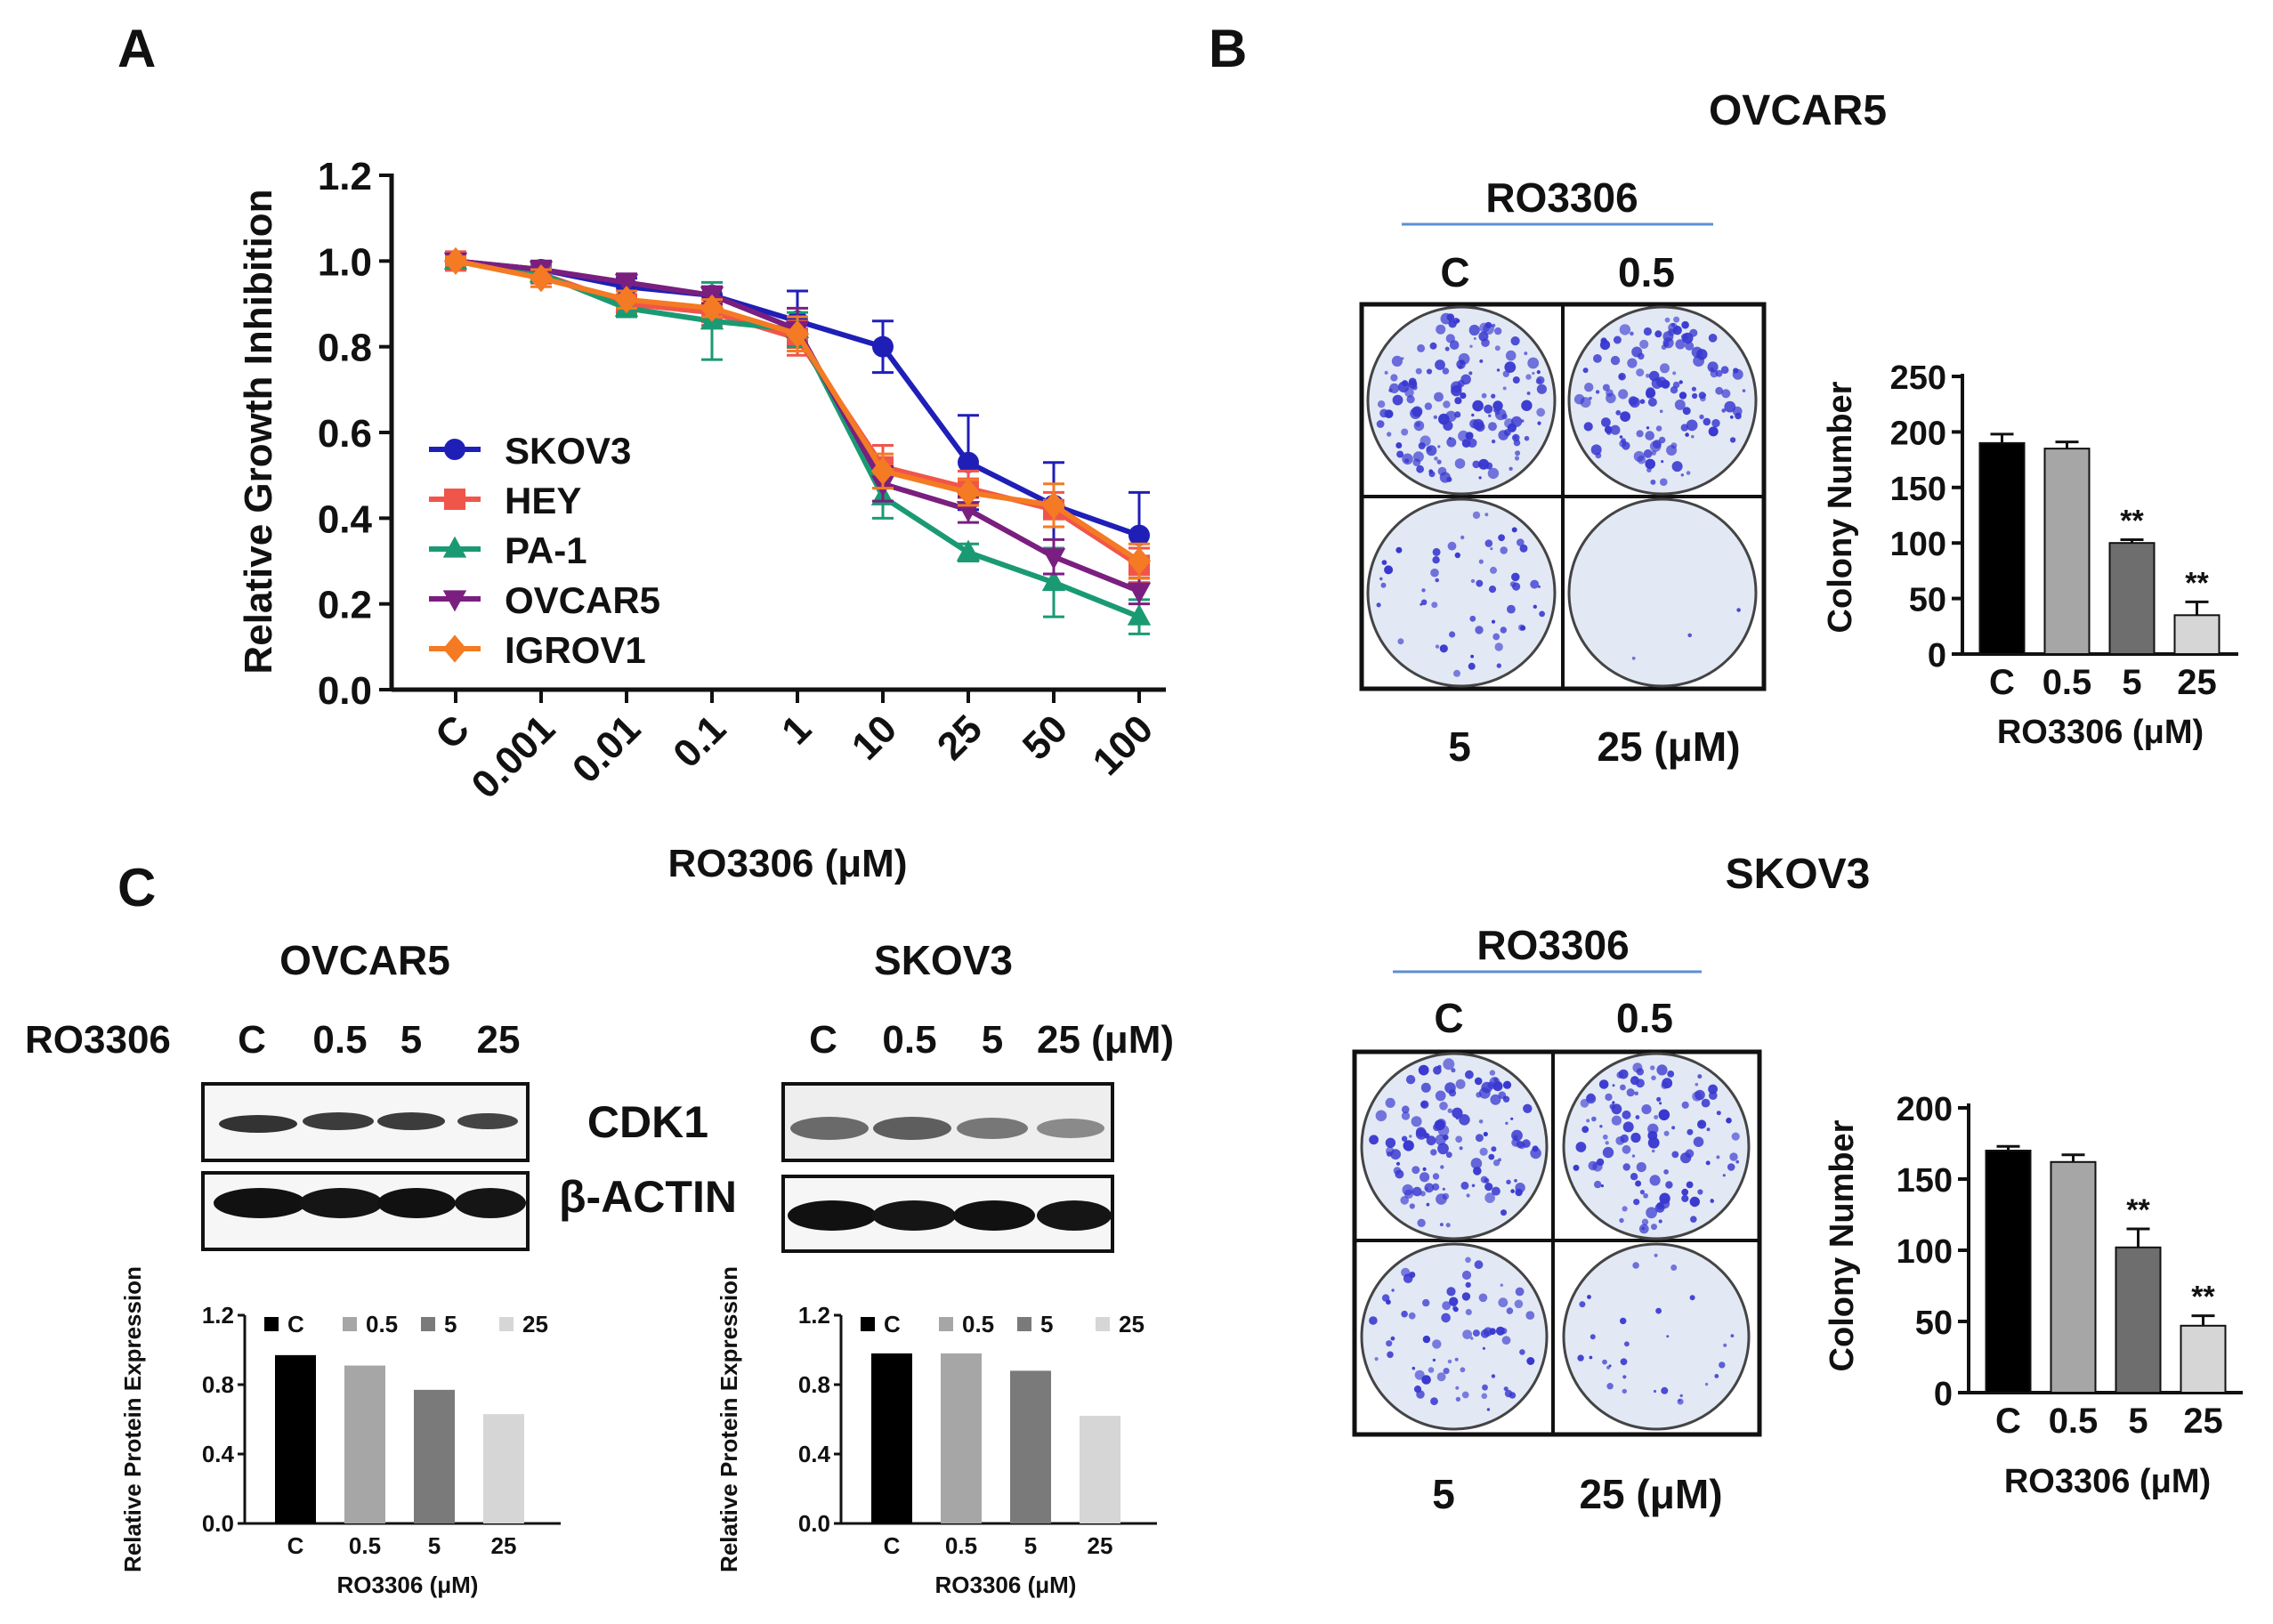 The width and height of the screenshot is (2273, 1624). I want to click on y-tick-label: 0.0, so click(218, 1524).